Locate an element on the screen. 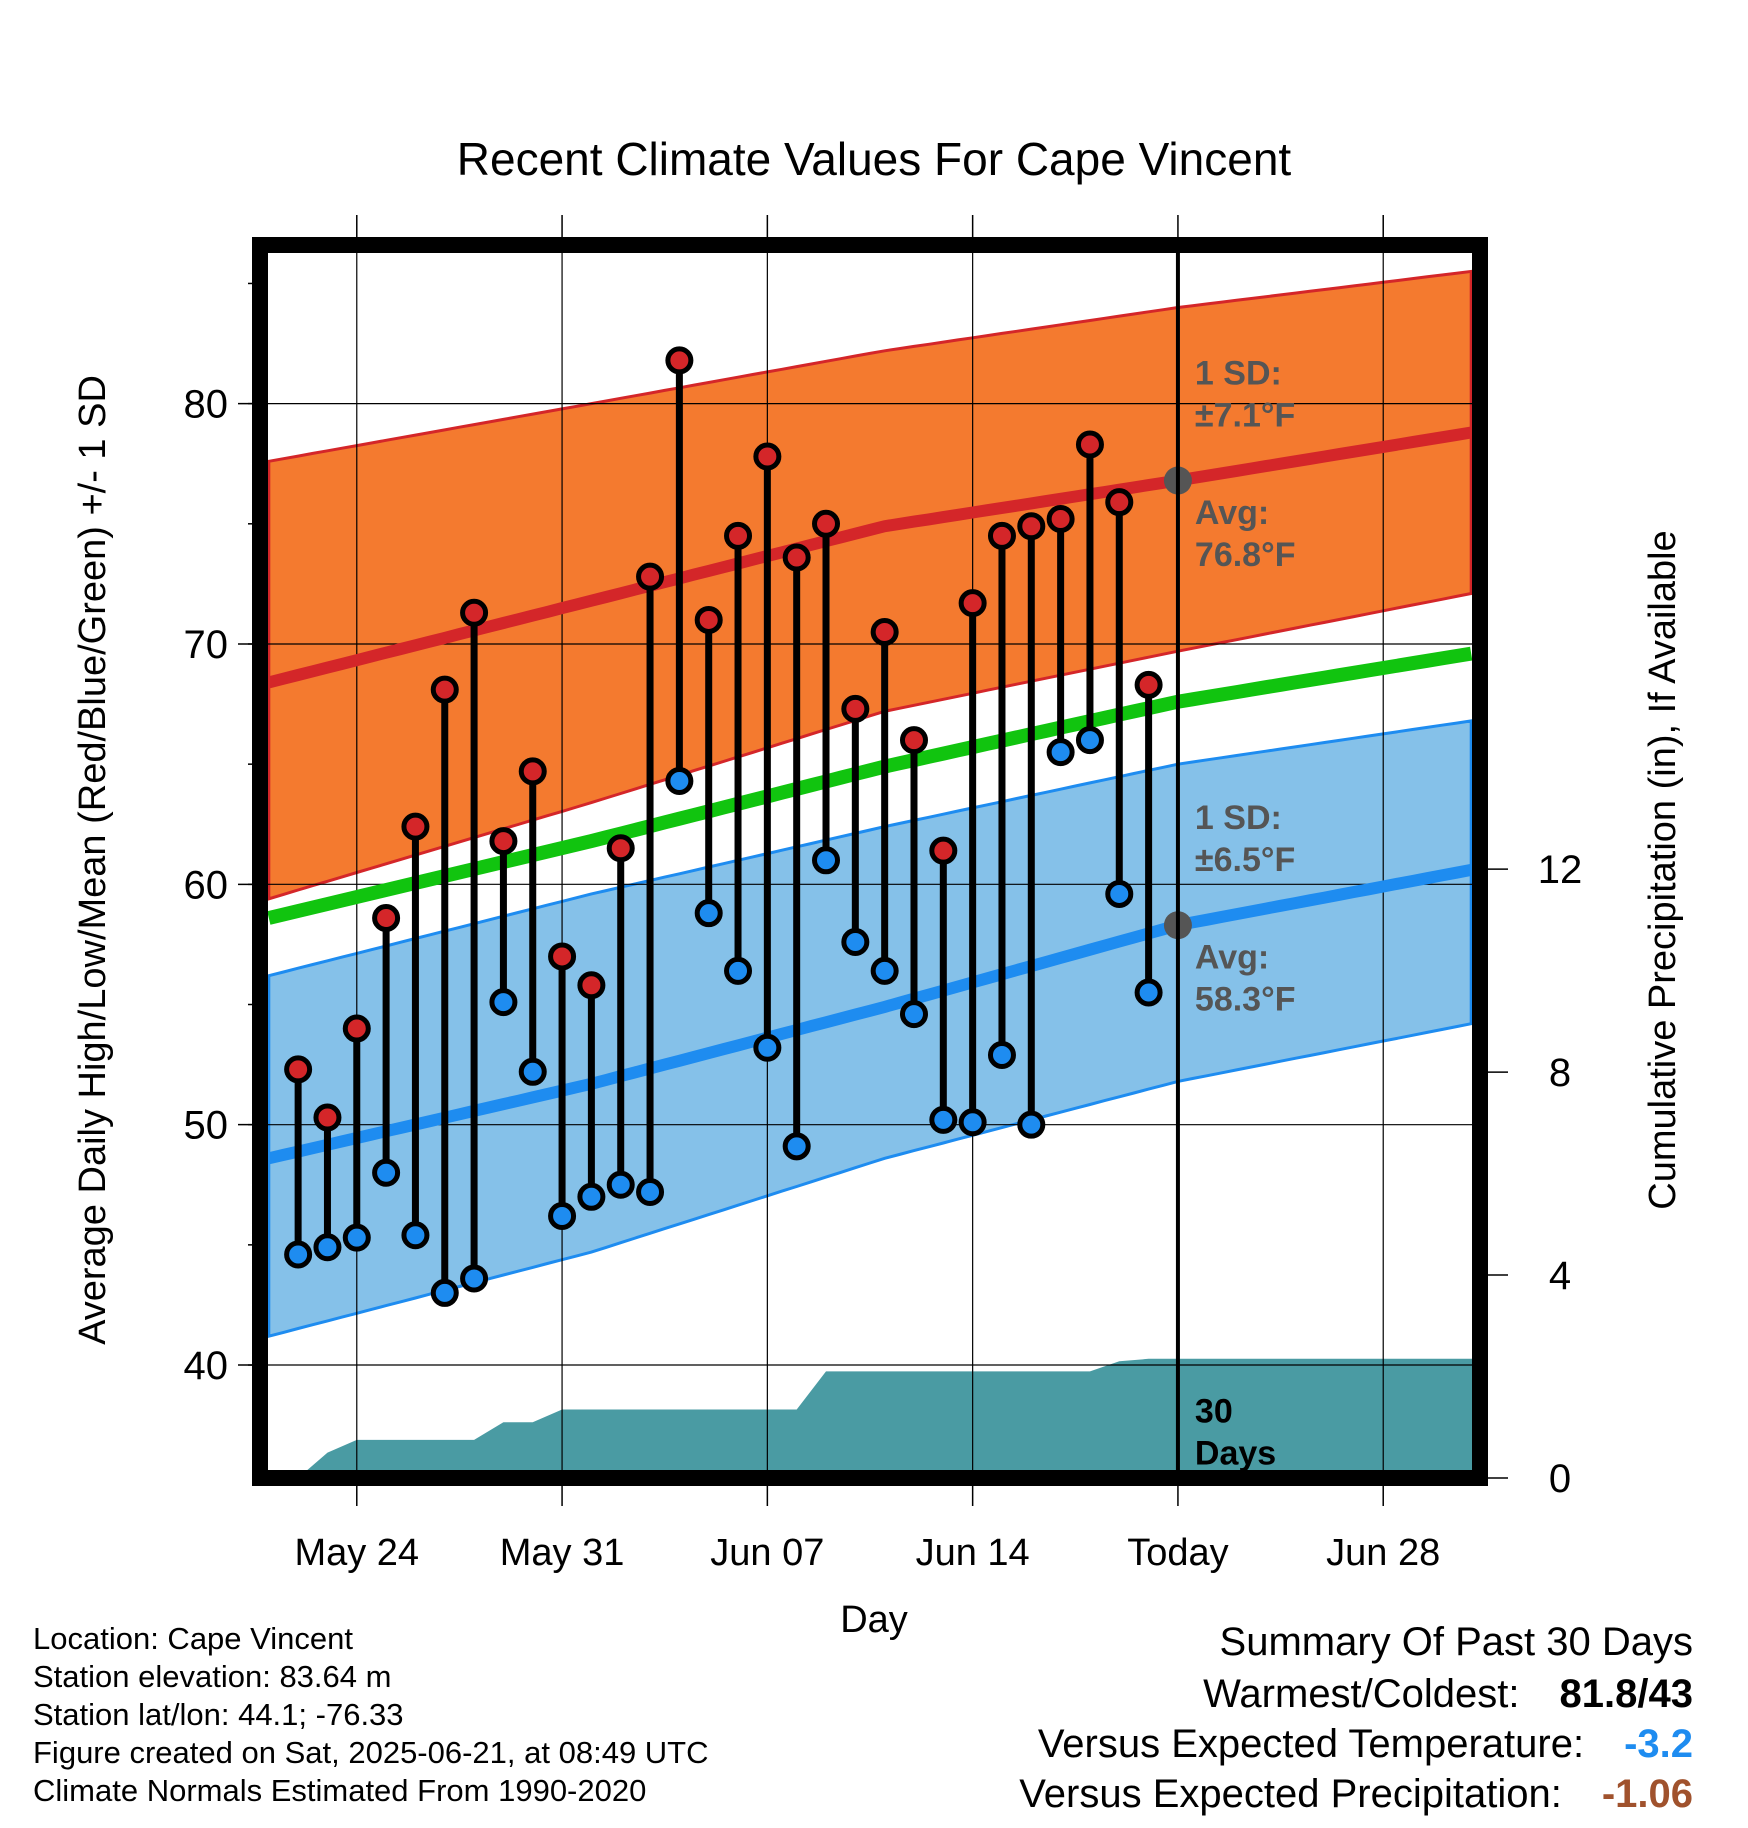  y-tick-label-right-0: 0 is located at coordinates (1560, 1479).